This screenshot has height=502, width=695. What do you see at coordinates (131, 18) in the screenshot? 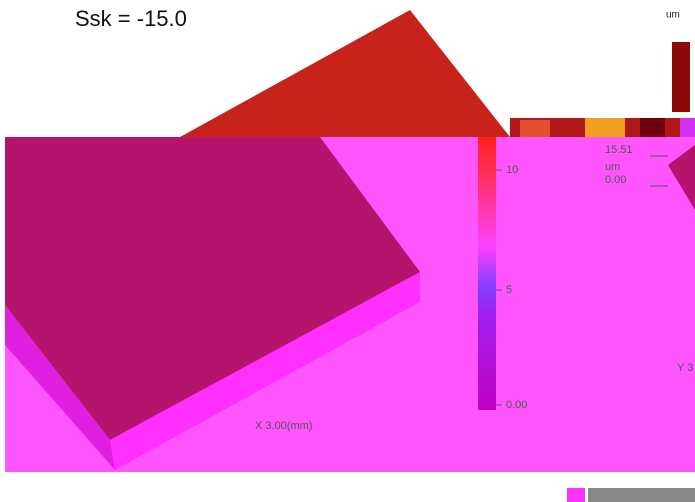
I see `stat: Ssk = -15.0` at bounding box center [131, 18].